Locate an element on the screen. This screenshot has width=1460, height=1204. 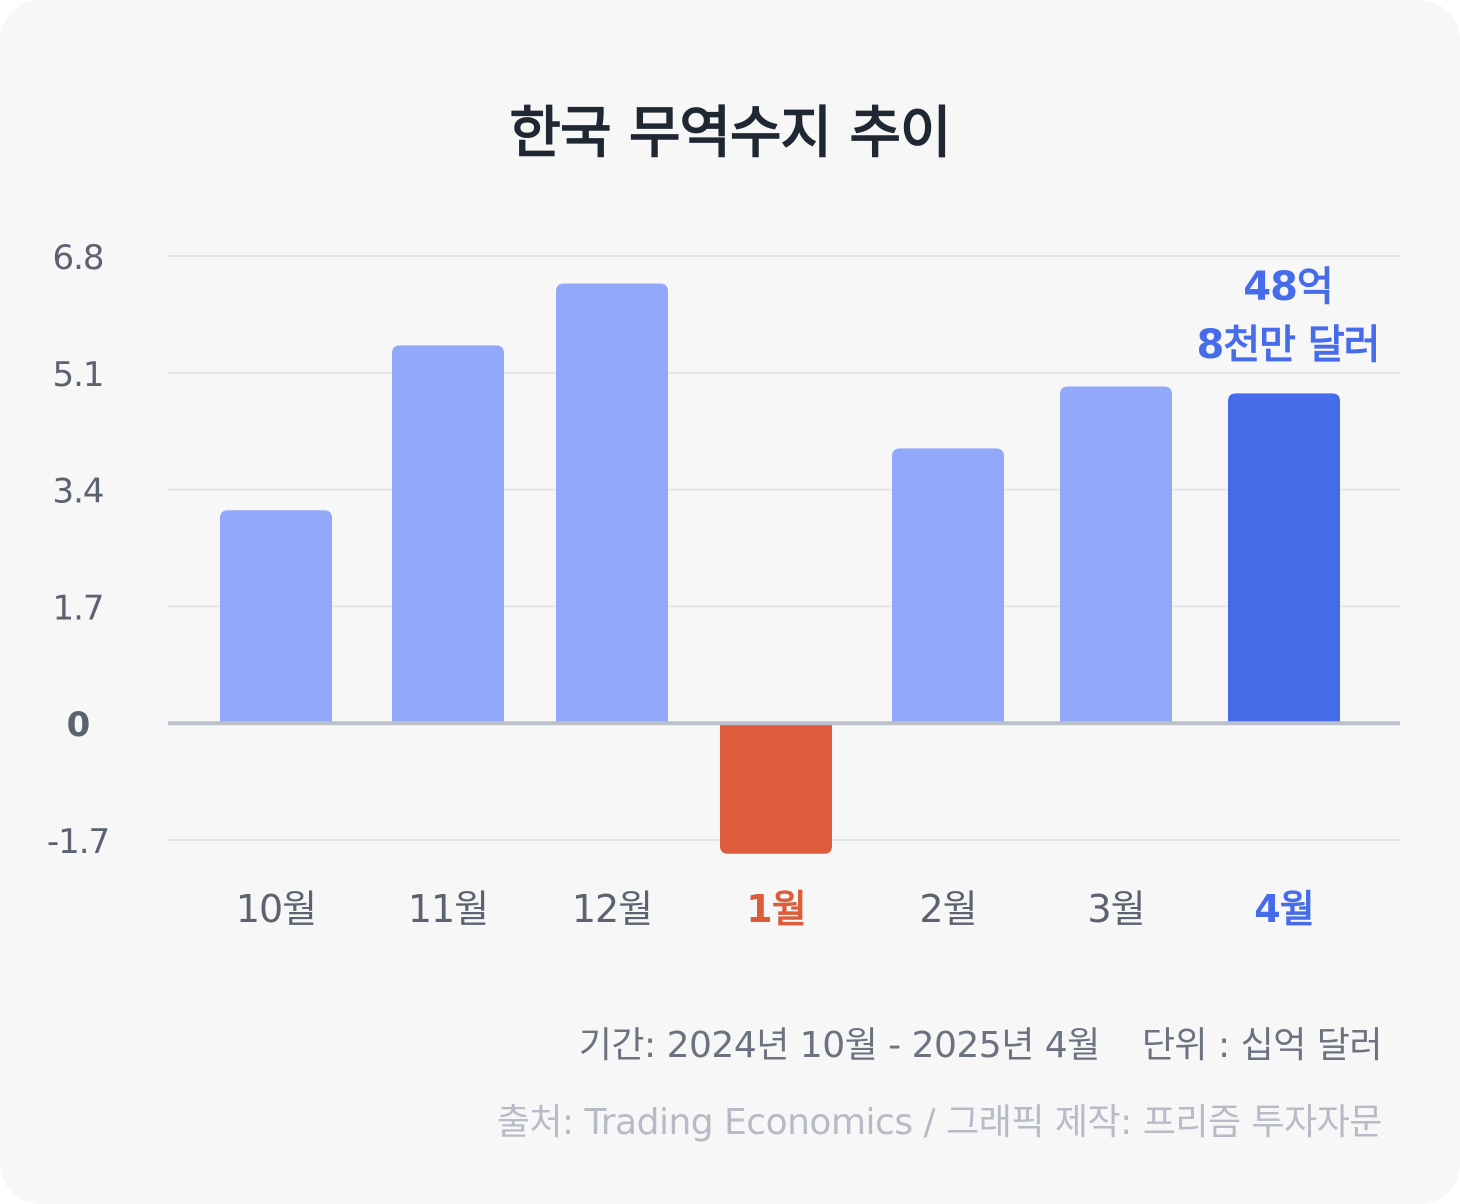
y-tick-label: 0 is located at coordinates (78, 725).